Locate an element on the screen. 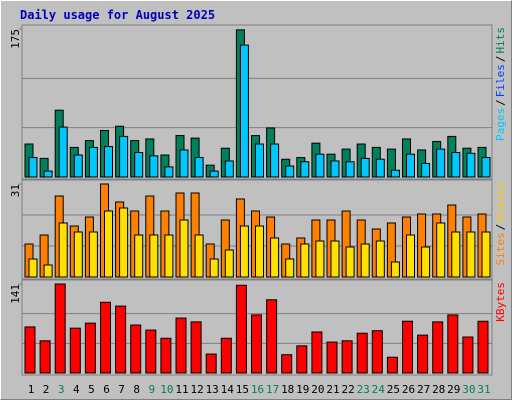 This screenshot has height=400, width=512. x-tick-label: 15 is located at coordinates (242, 389).